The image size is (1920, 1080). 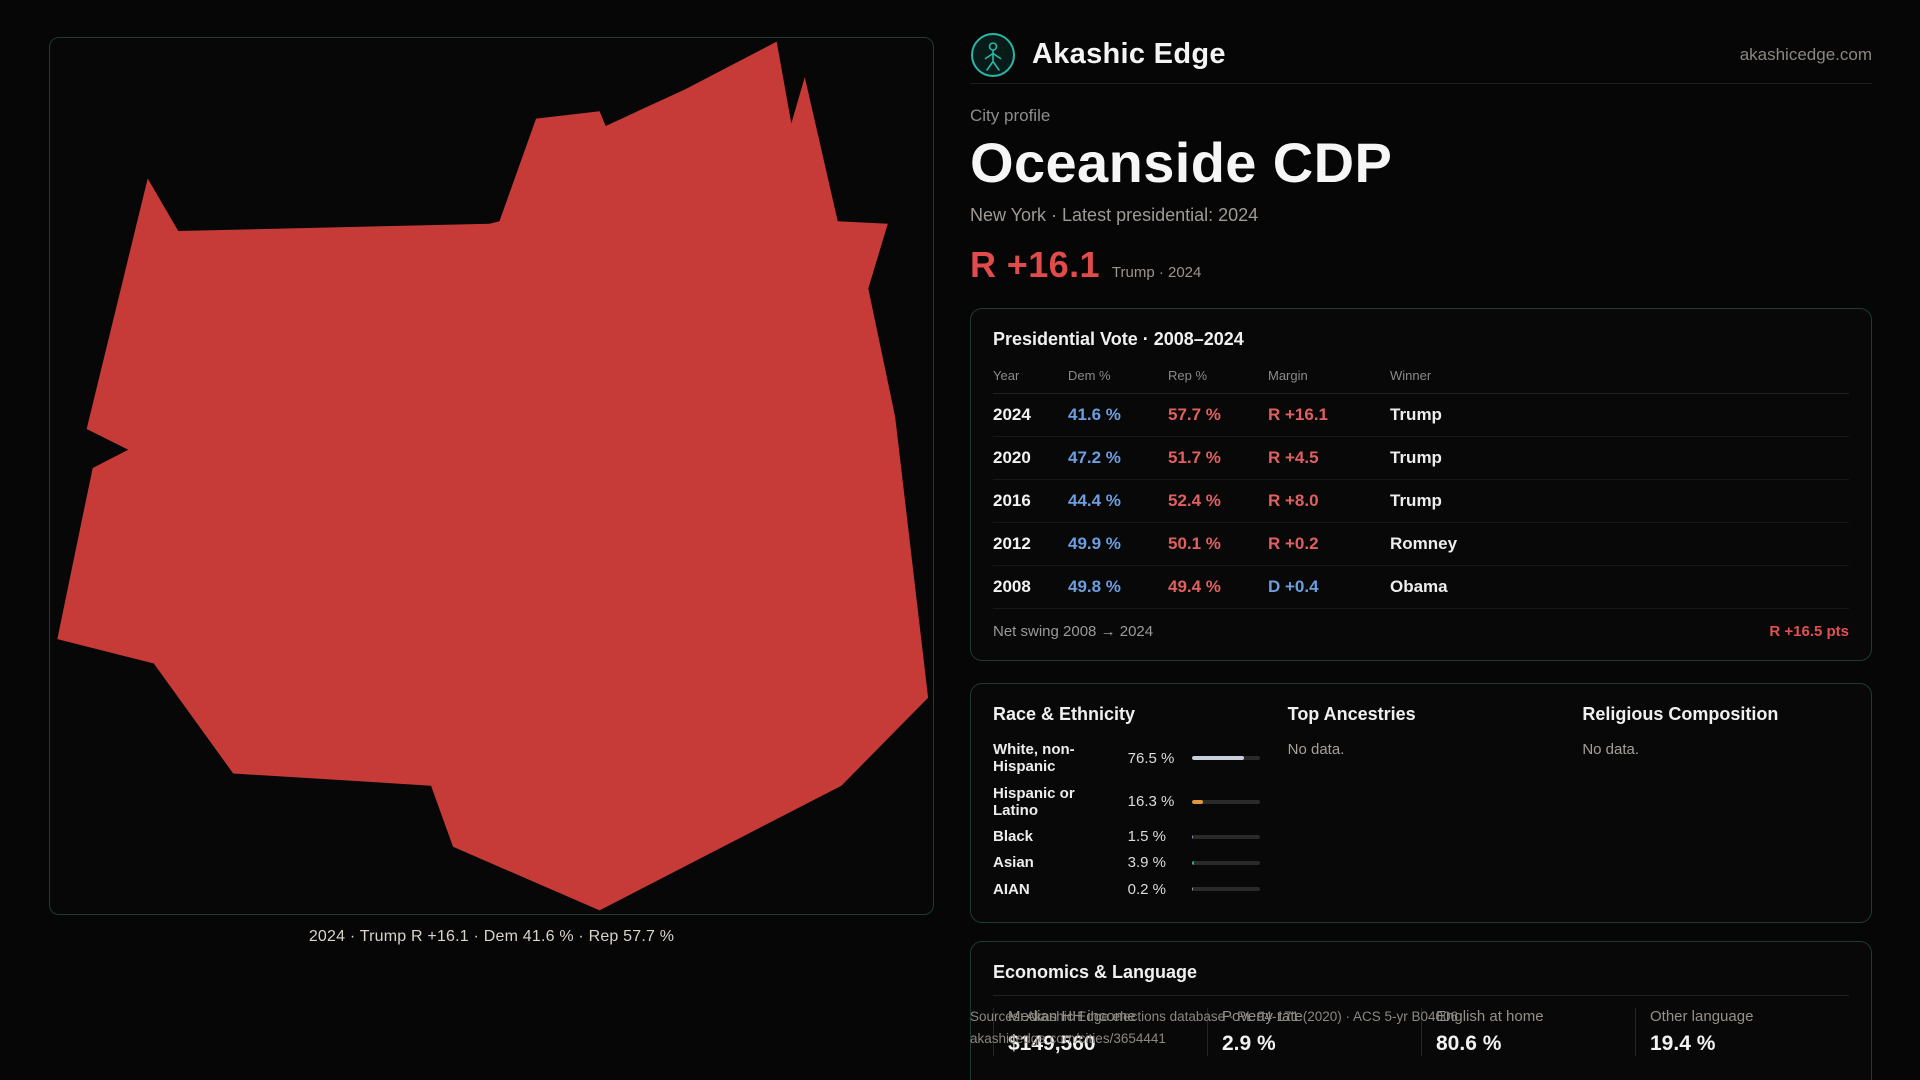 I want to click on race-label: White, non-Hispanic, so click(x=1034, y=758).